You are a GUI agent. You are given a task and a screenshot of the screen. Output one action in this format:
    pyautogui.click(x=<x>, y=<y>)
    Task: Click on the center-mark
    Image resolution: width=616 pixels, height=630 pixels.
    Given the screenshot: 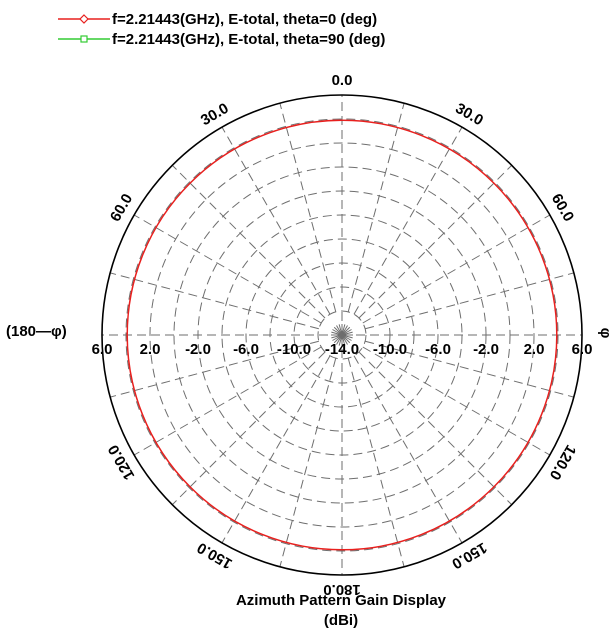 What is the action you would take?
    pyautogui.click(x=342, y=335)
    